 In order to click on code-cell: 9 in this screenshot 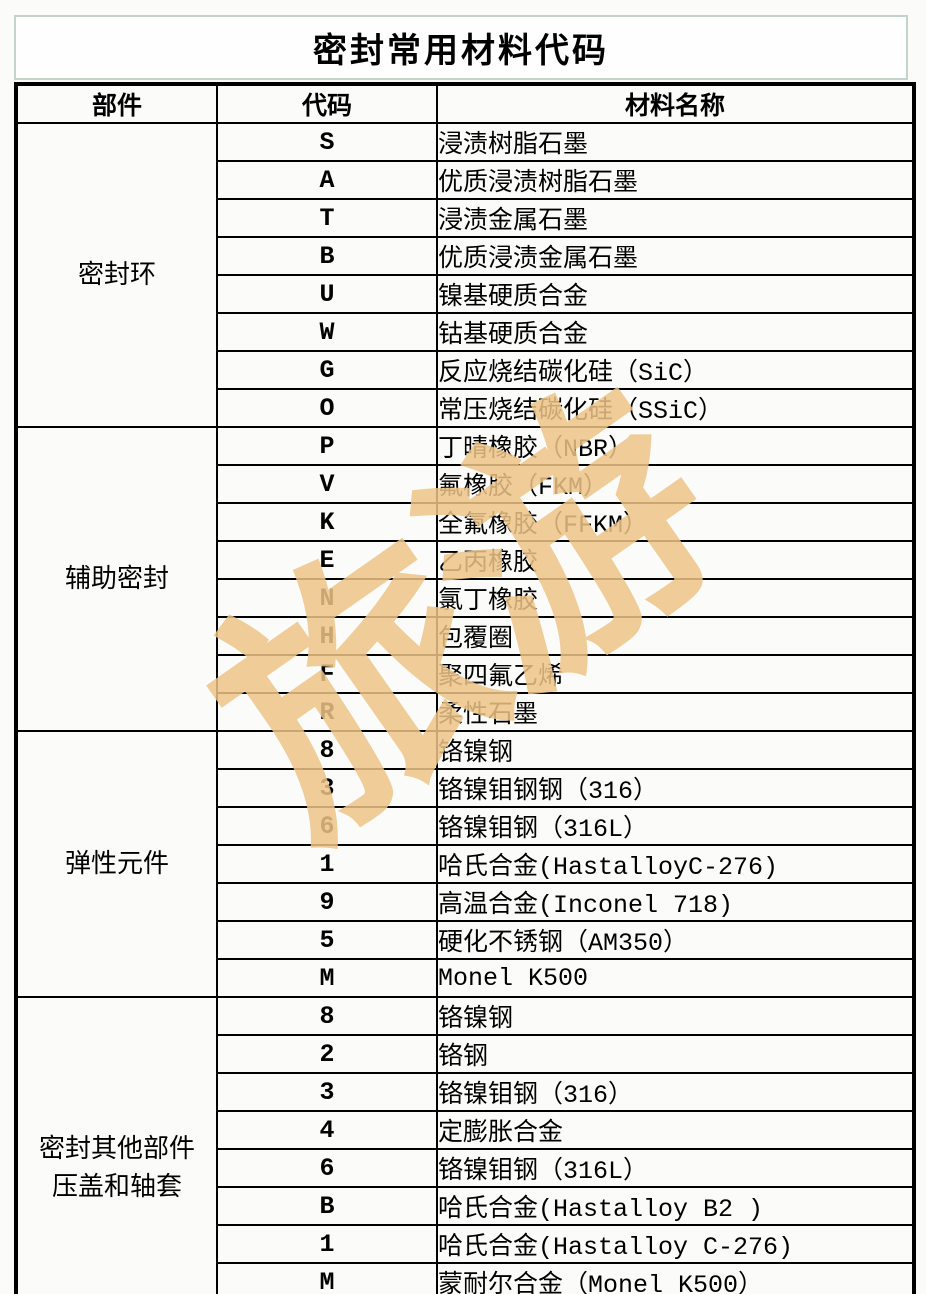, I will do `click(327, 902)`.